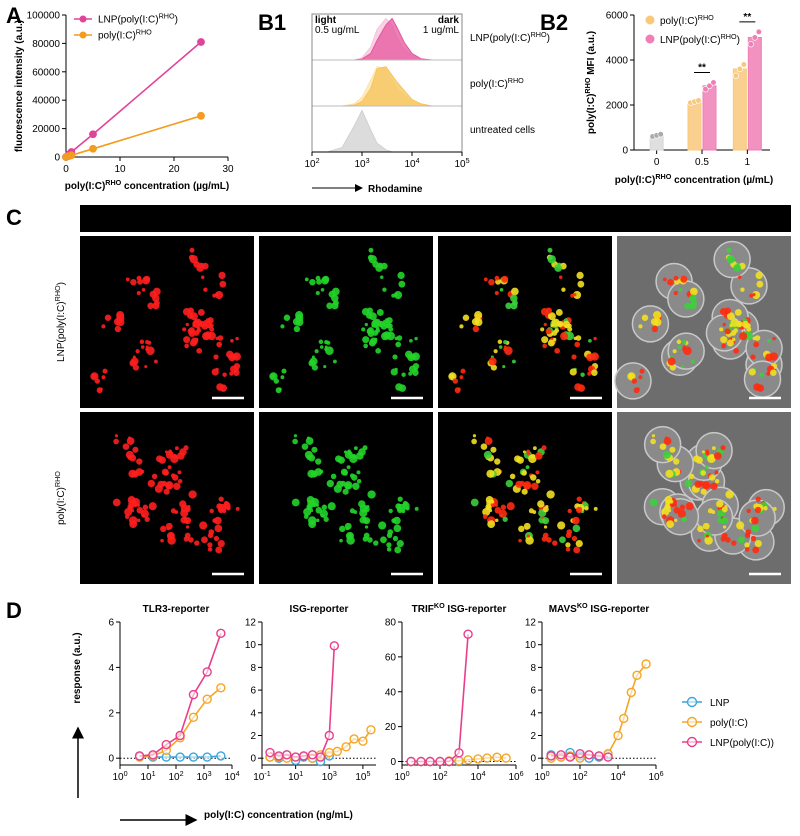 This screenshot has height=836, width=800. I want to click on y-tick-label: 100000, so click(44, 16).